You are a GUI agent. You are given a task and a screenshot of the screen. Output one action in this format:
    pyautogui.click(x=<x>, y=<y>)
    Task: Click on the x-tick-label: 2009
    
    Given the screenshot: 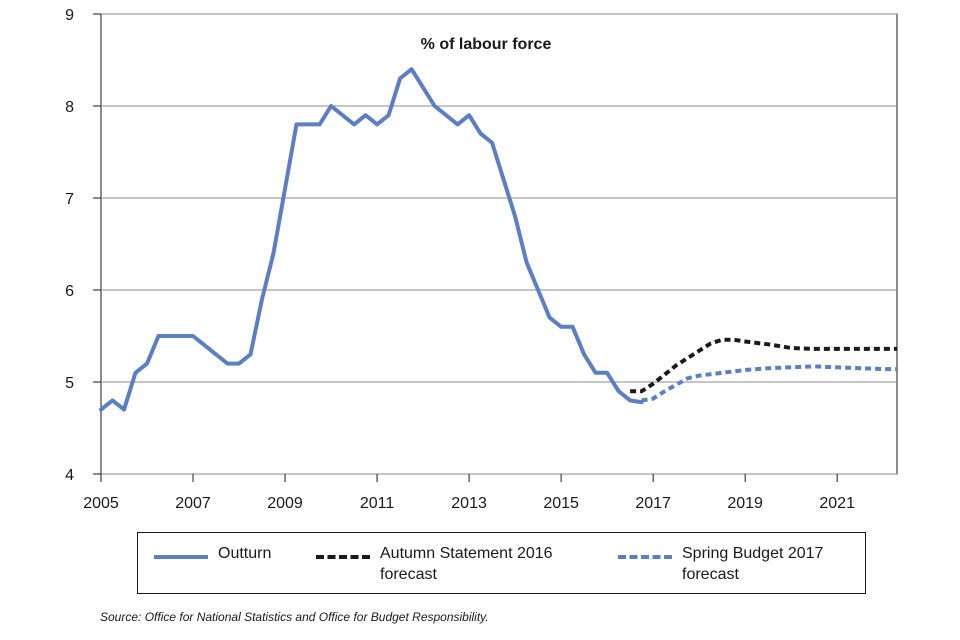 What is the action you would take?
    pyautogui.click(x=285, y=503)
    